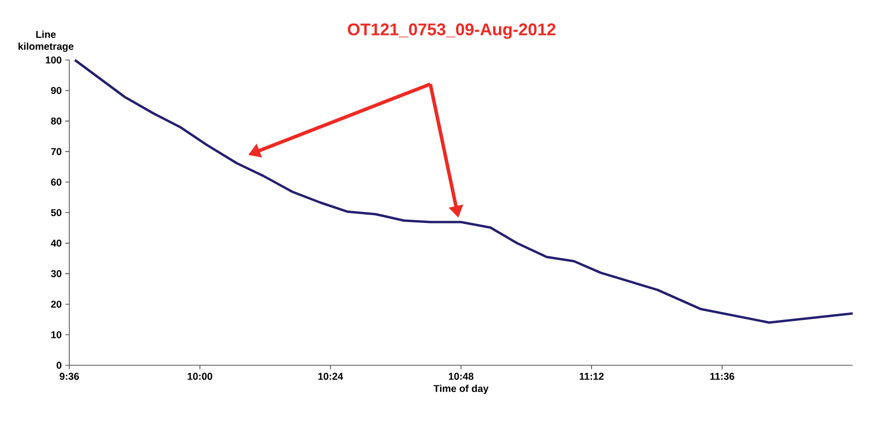 The width and height of the screenshot is (886, 434). I want to click on y-tick-label: 20, so click(56, 304).